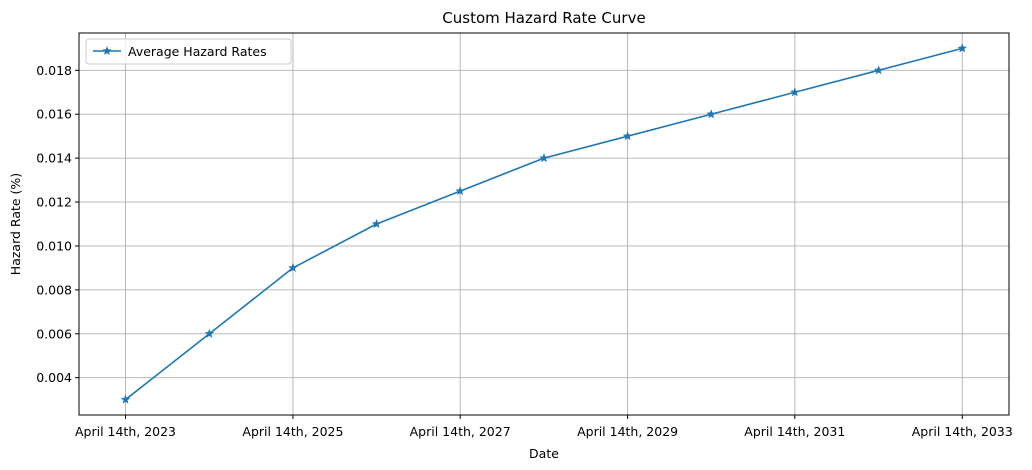  What do you see at coordinates (54, 202) in the screenshot?
I see `y-tick-label: 0.012` at bounding box center [54, 202].